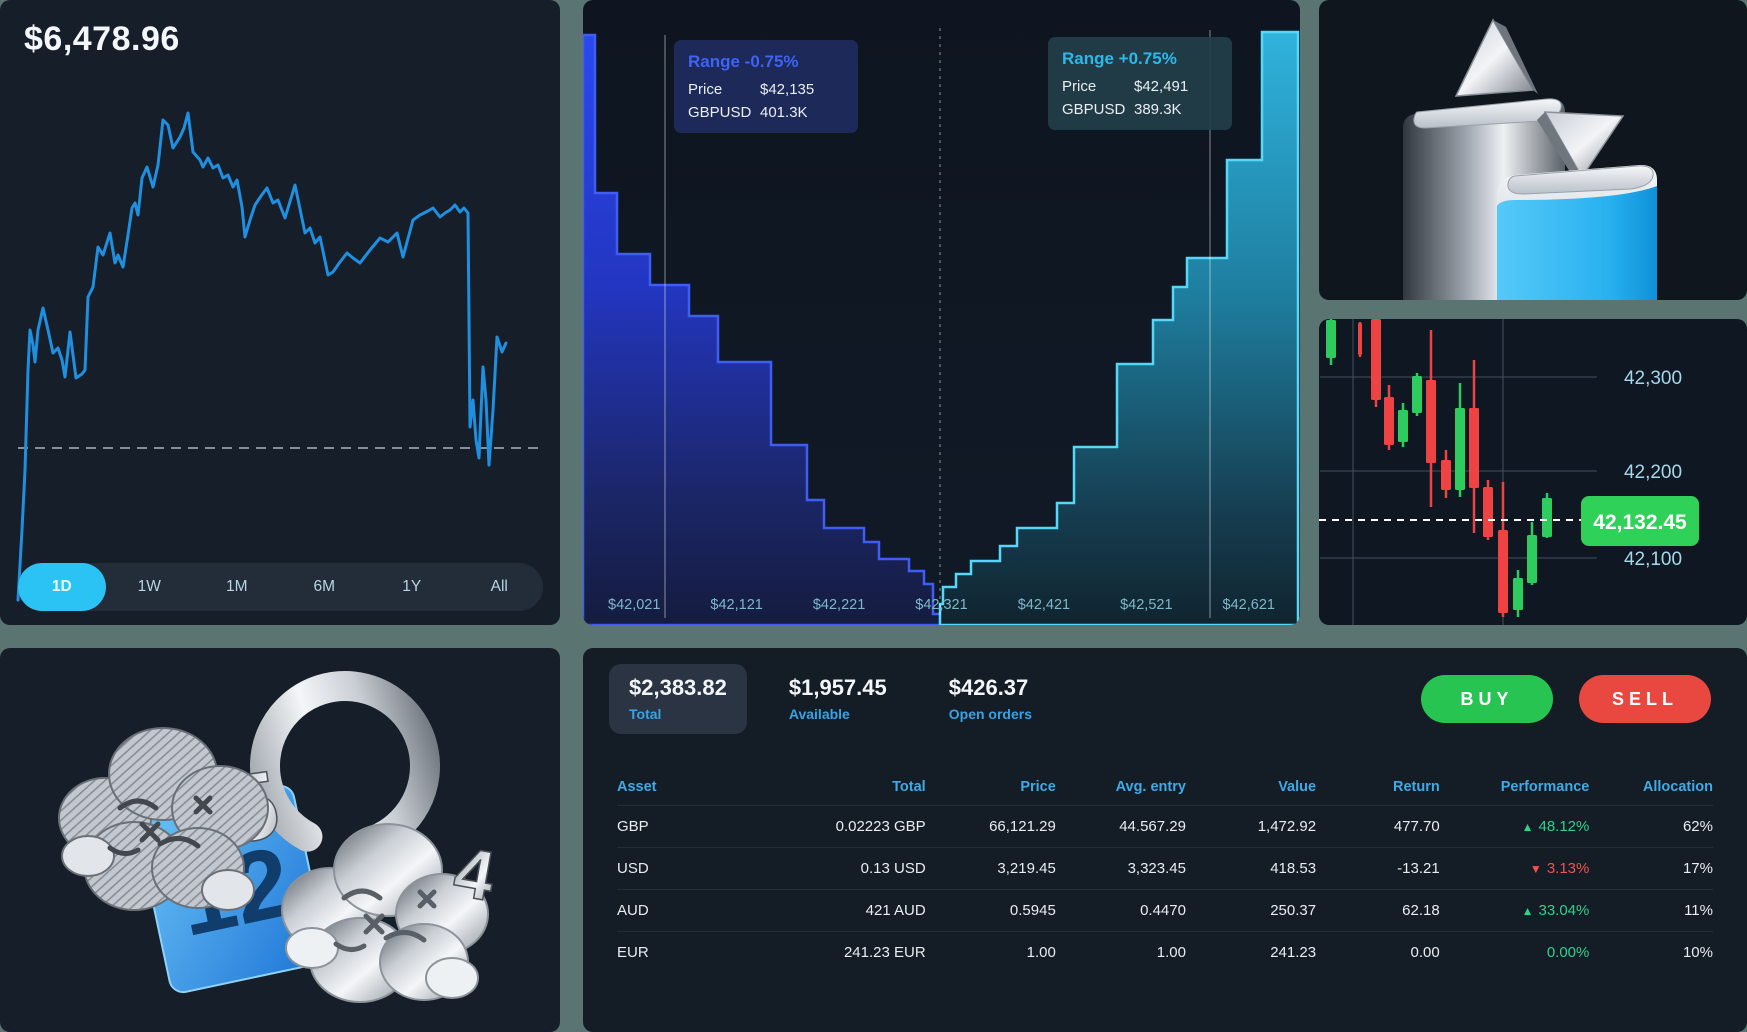  Describe the element at coordinates (1653, 378) in the screenshot. I see `price-tick-label: 42,300` at that location.